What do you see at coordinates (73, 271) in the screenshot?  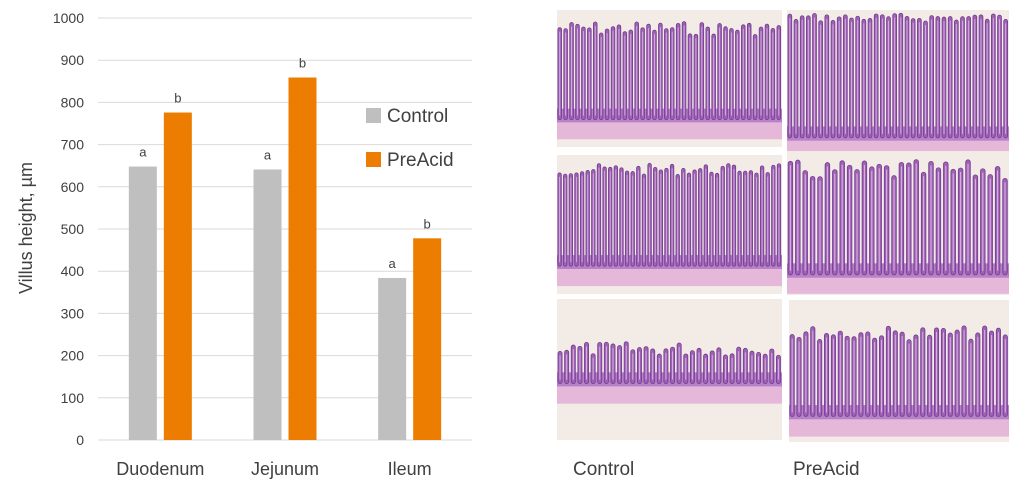 I see `y-tick-label: 400` at bounding box center [73, 271].